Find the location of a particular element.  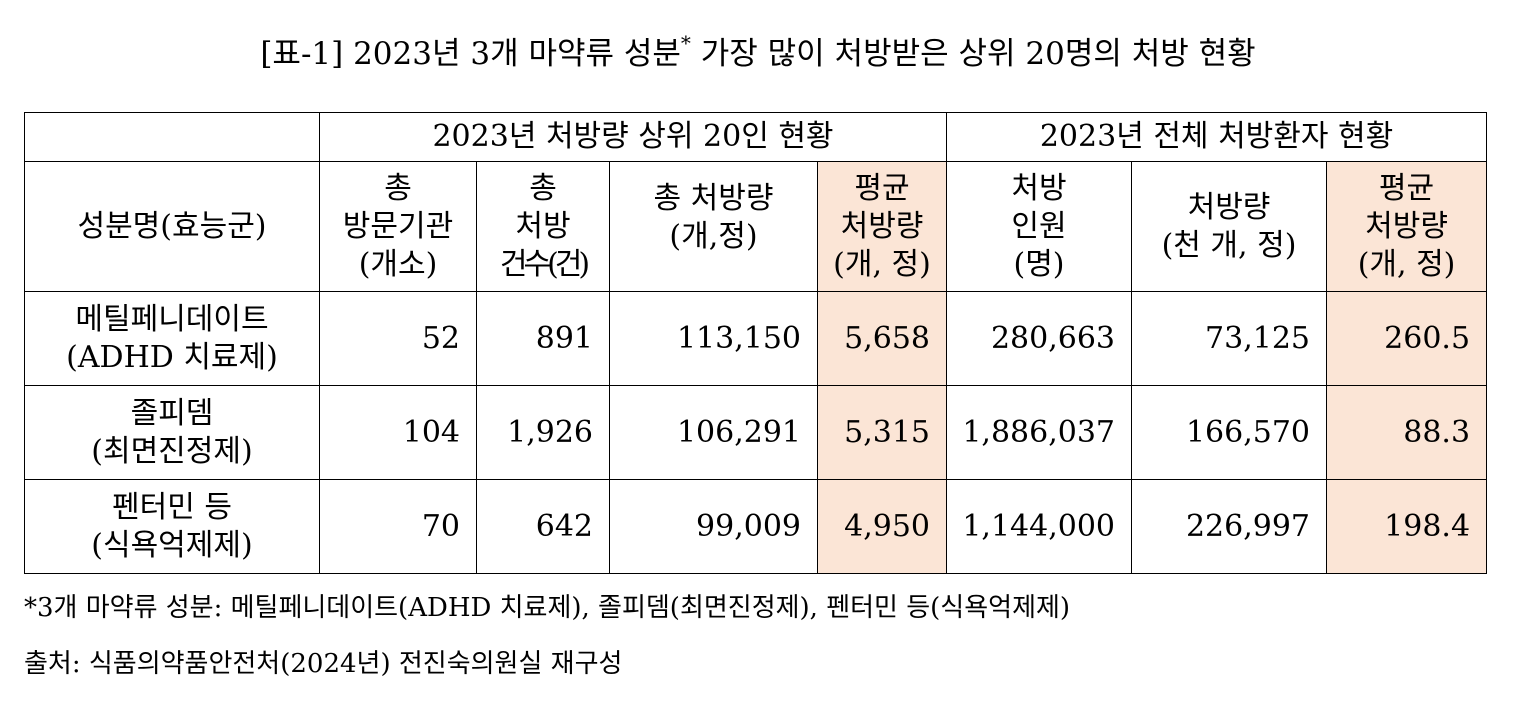

group-header-row: 2023년 처방량 상위 20인 현황 2023년 전체 처방환자 현황 is located at coordinates (756, 137).